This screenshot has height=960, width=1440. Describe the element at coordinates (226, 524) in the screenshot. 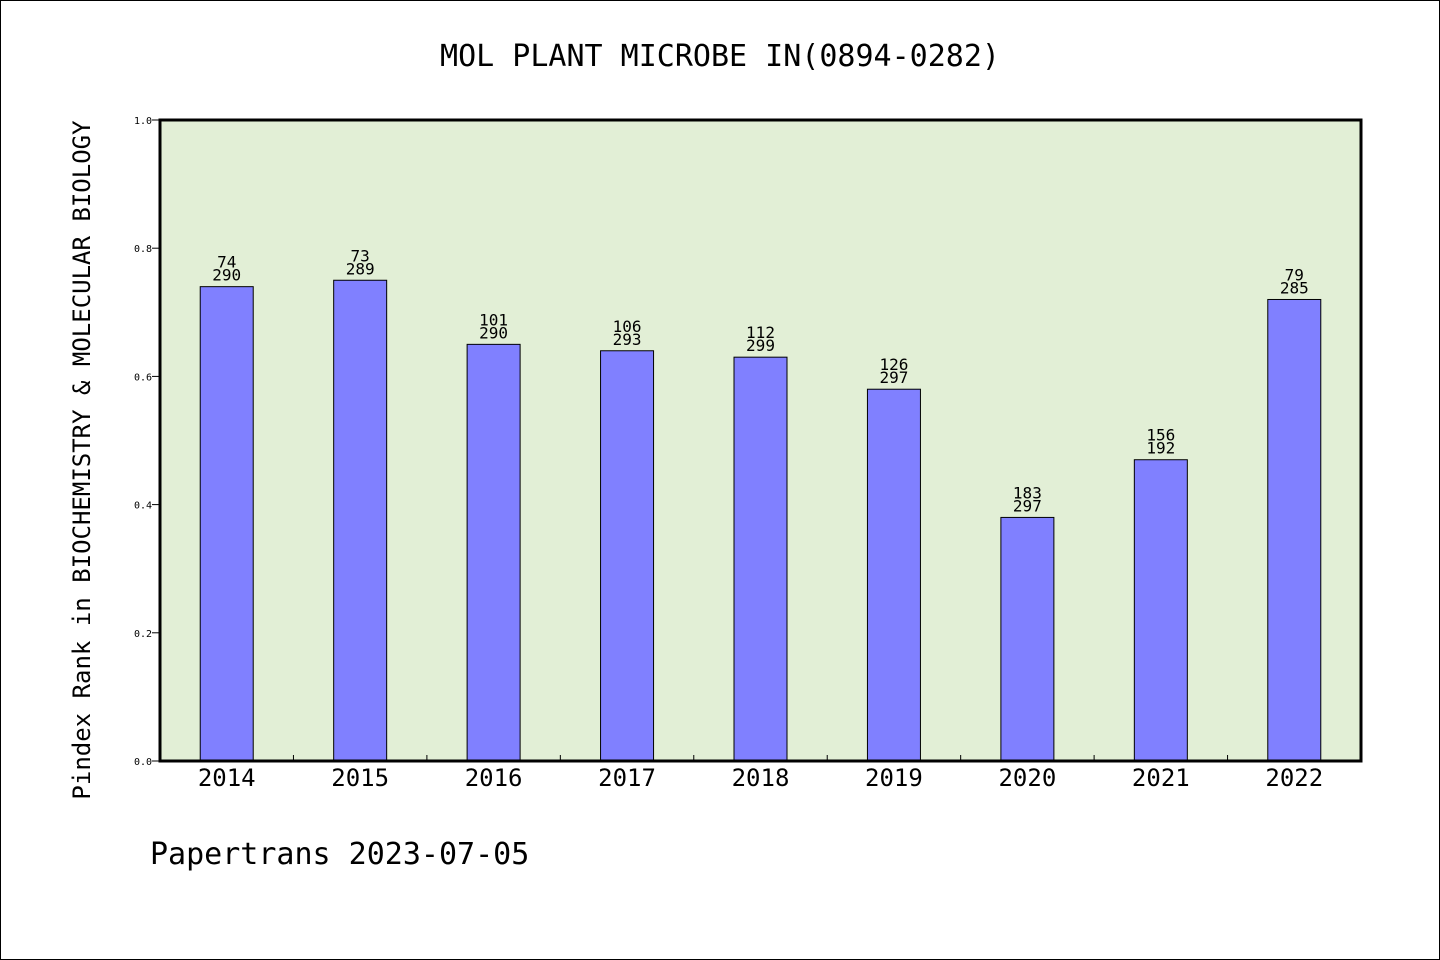

I see `bar-2014` at that location.